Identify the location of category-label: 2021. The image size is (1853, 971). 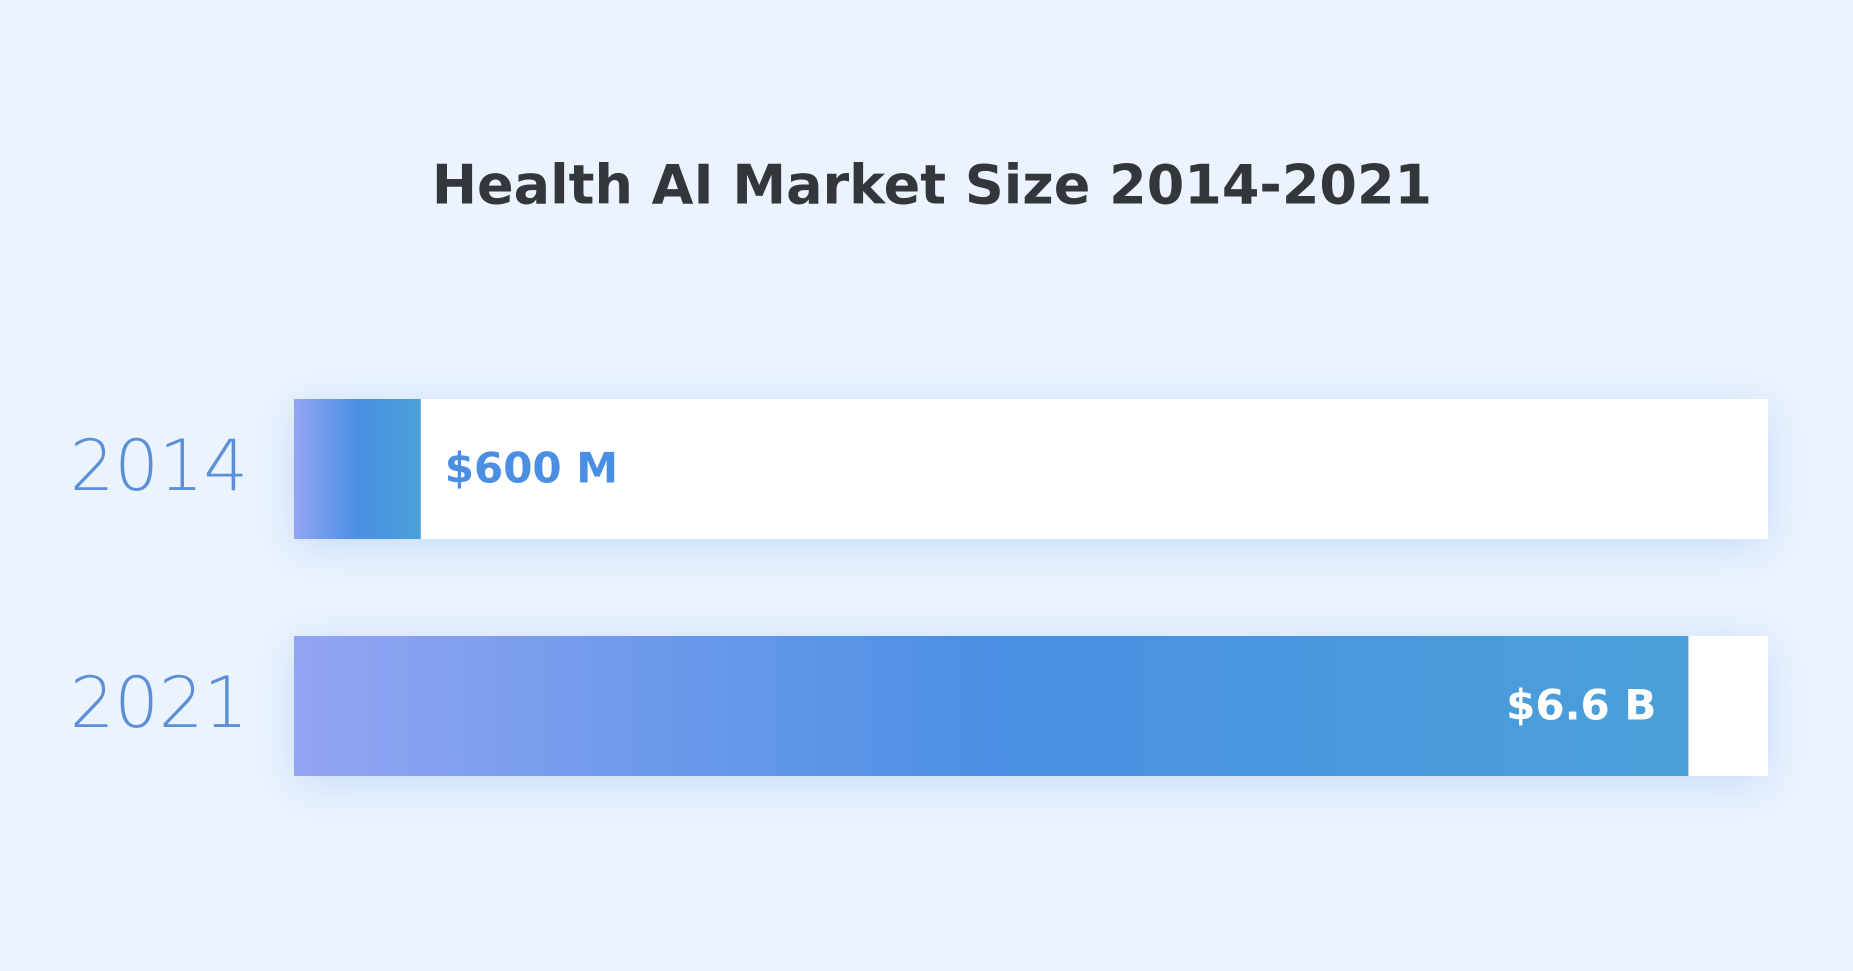
(159, 703).